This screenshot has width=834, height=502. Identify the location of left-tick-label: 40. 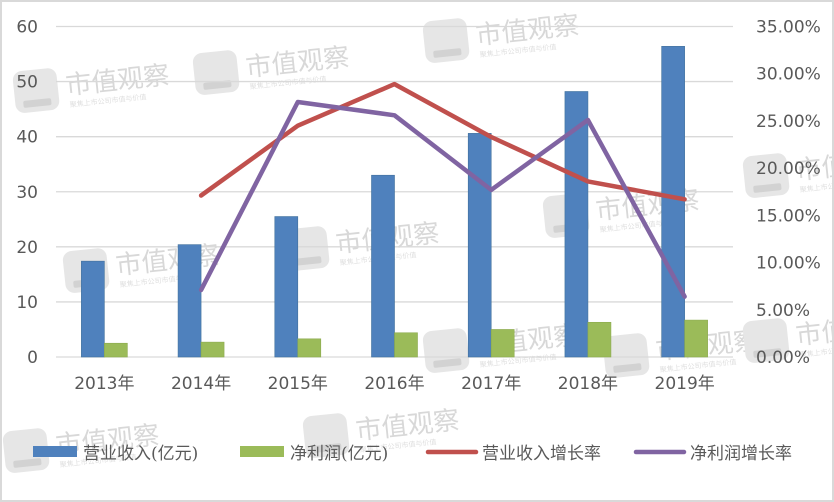
(27, 138).